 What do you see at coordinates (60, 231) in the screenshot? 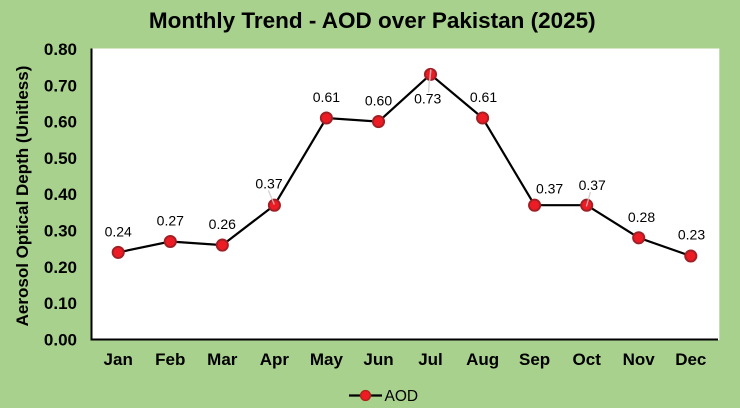
I see `svg-text: 0.30` at bounding box center [60, 231].